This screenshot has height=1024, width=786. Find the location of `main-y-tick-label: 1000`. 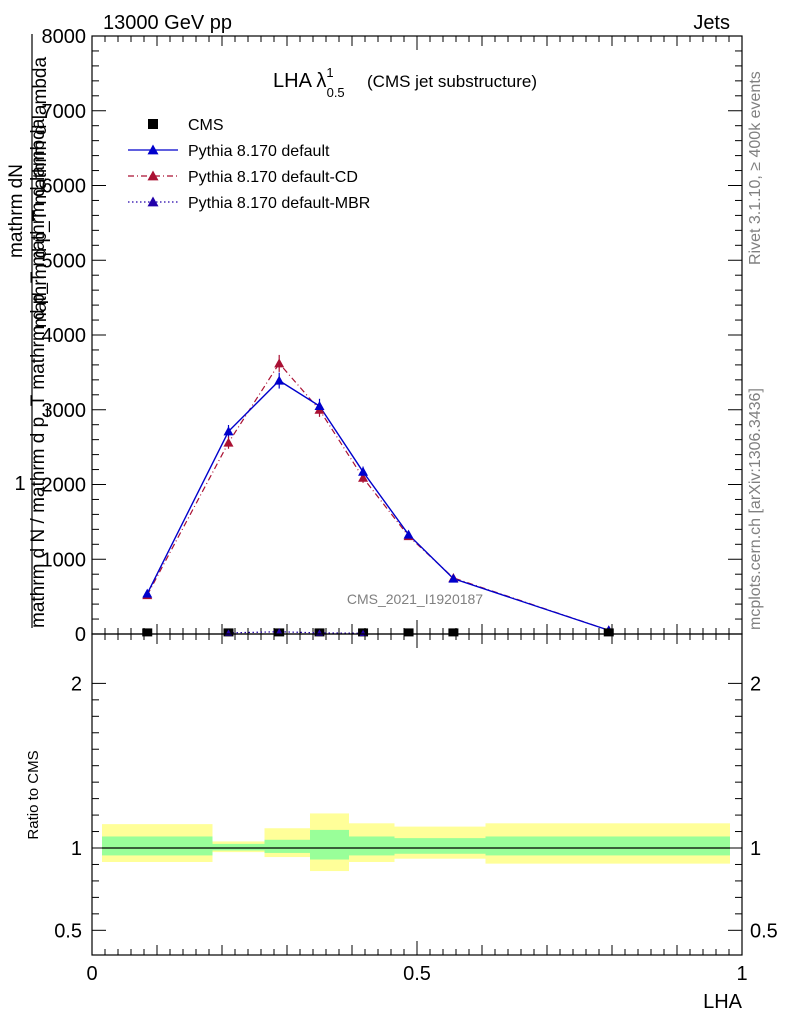

main-y-tick-label: 1000 is located at coordinates (64, 560).